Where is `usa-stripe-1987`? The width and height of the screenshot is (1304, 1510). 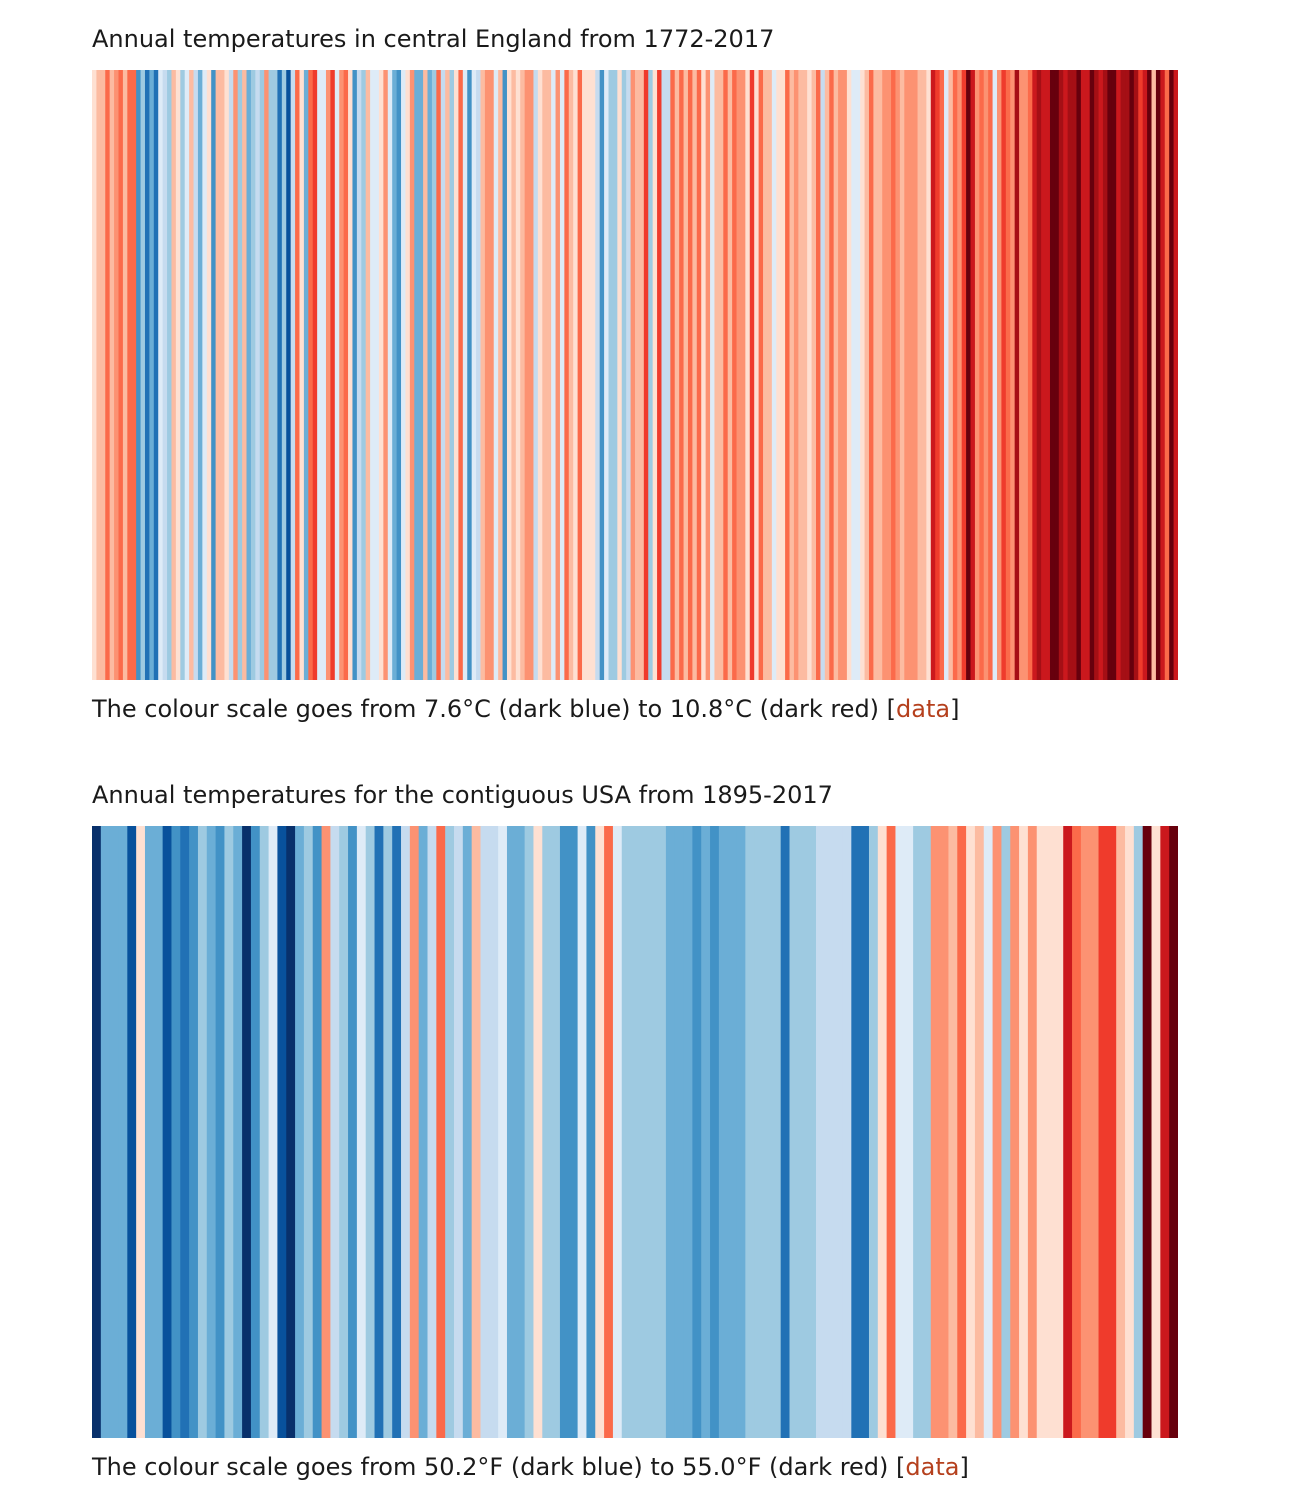 usa-stripe-1987 is located at coordinates (909, 1132).